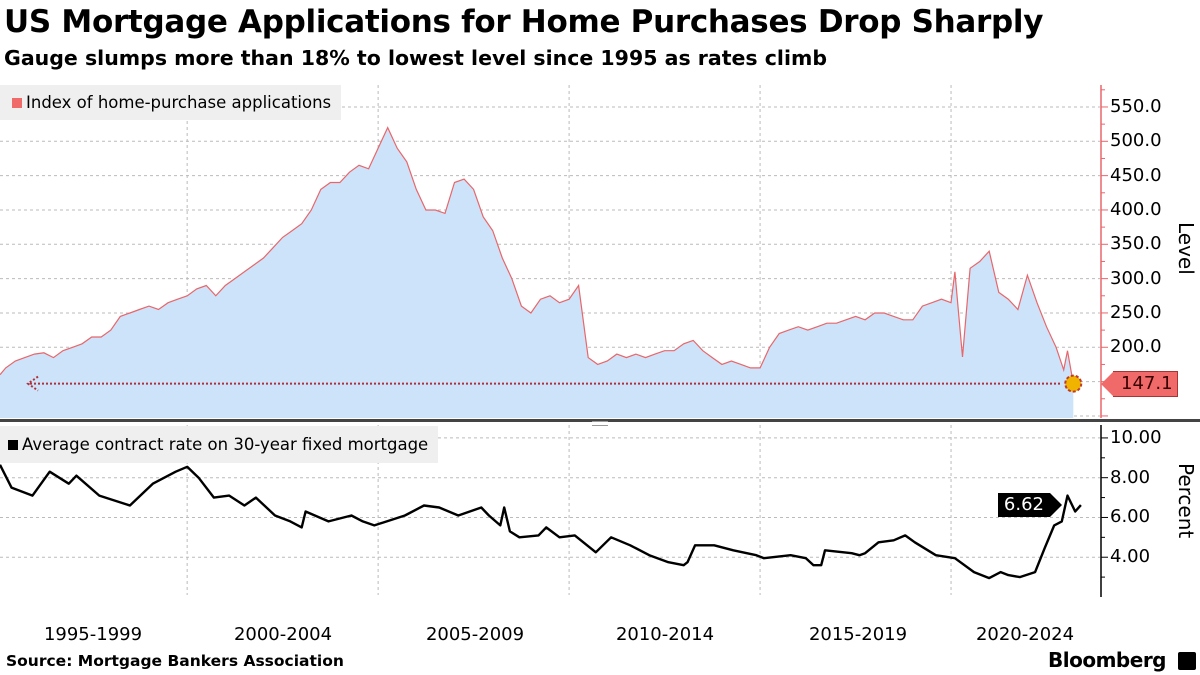 The height and width of the screenshot is (675, 1200). Describe the element at coordinates (600, 420) in the screenshot. I see `panel-separator` at that location.